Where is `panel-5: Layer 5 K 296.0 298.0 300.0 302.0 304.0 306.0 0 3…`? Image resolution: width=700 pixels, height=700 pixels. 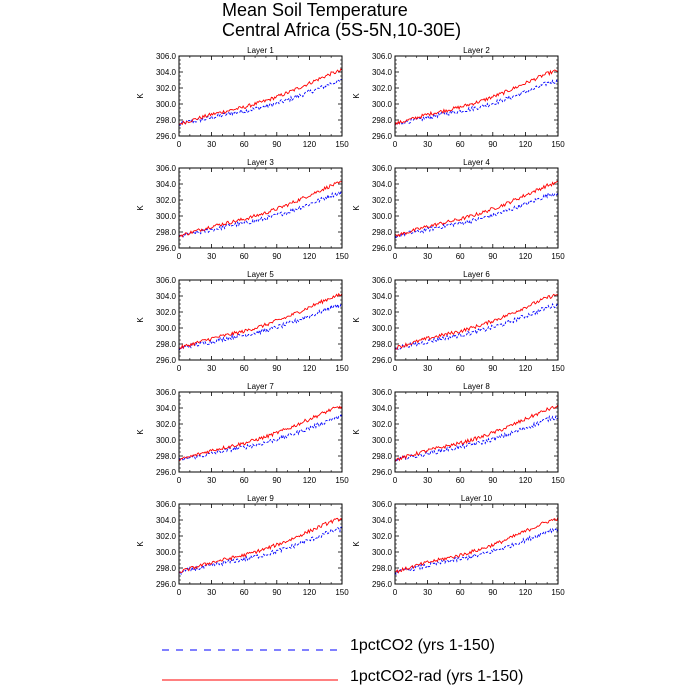 panel-5: Layer 5 K 296.0 298.0 300.0 302.0 304.0 306.0 0 3… is located at coordinates (242, 321).